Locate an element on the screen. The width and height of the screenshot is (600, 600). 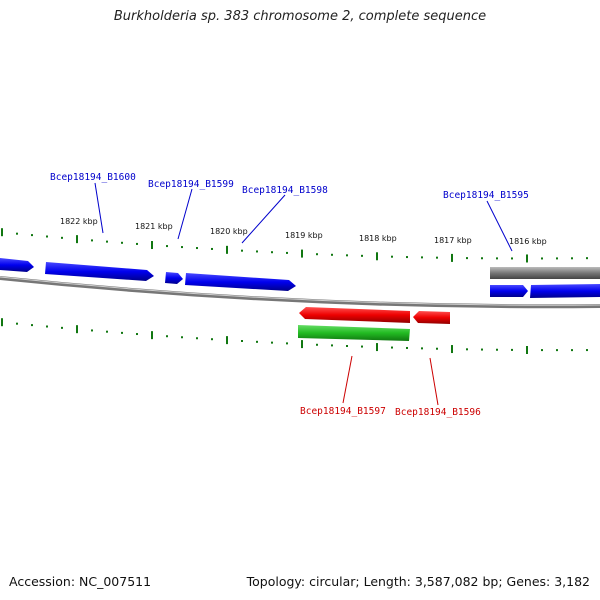
scale-label: 1822 kbp is located at coordinates (79, 221).